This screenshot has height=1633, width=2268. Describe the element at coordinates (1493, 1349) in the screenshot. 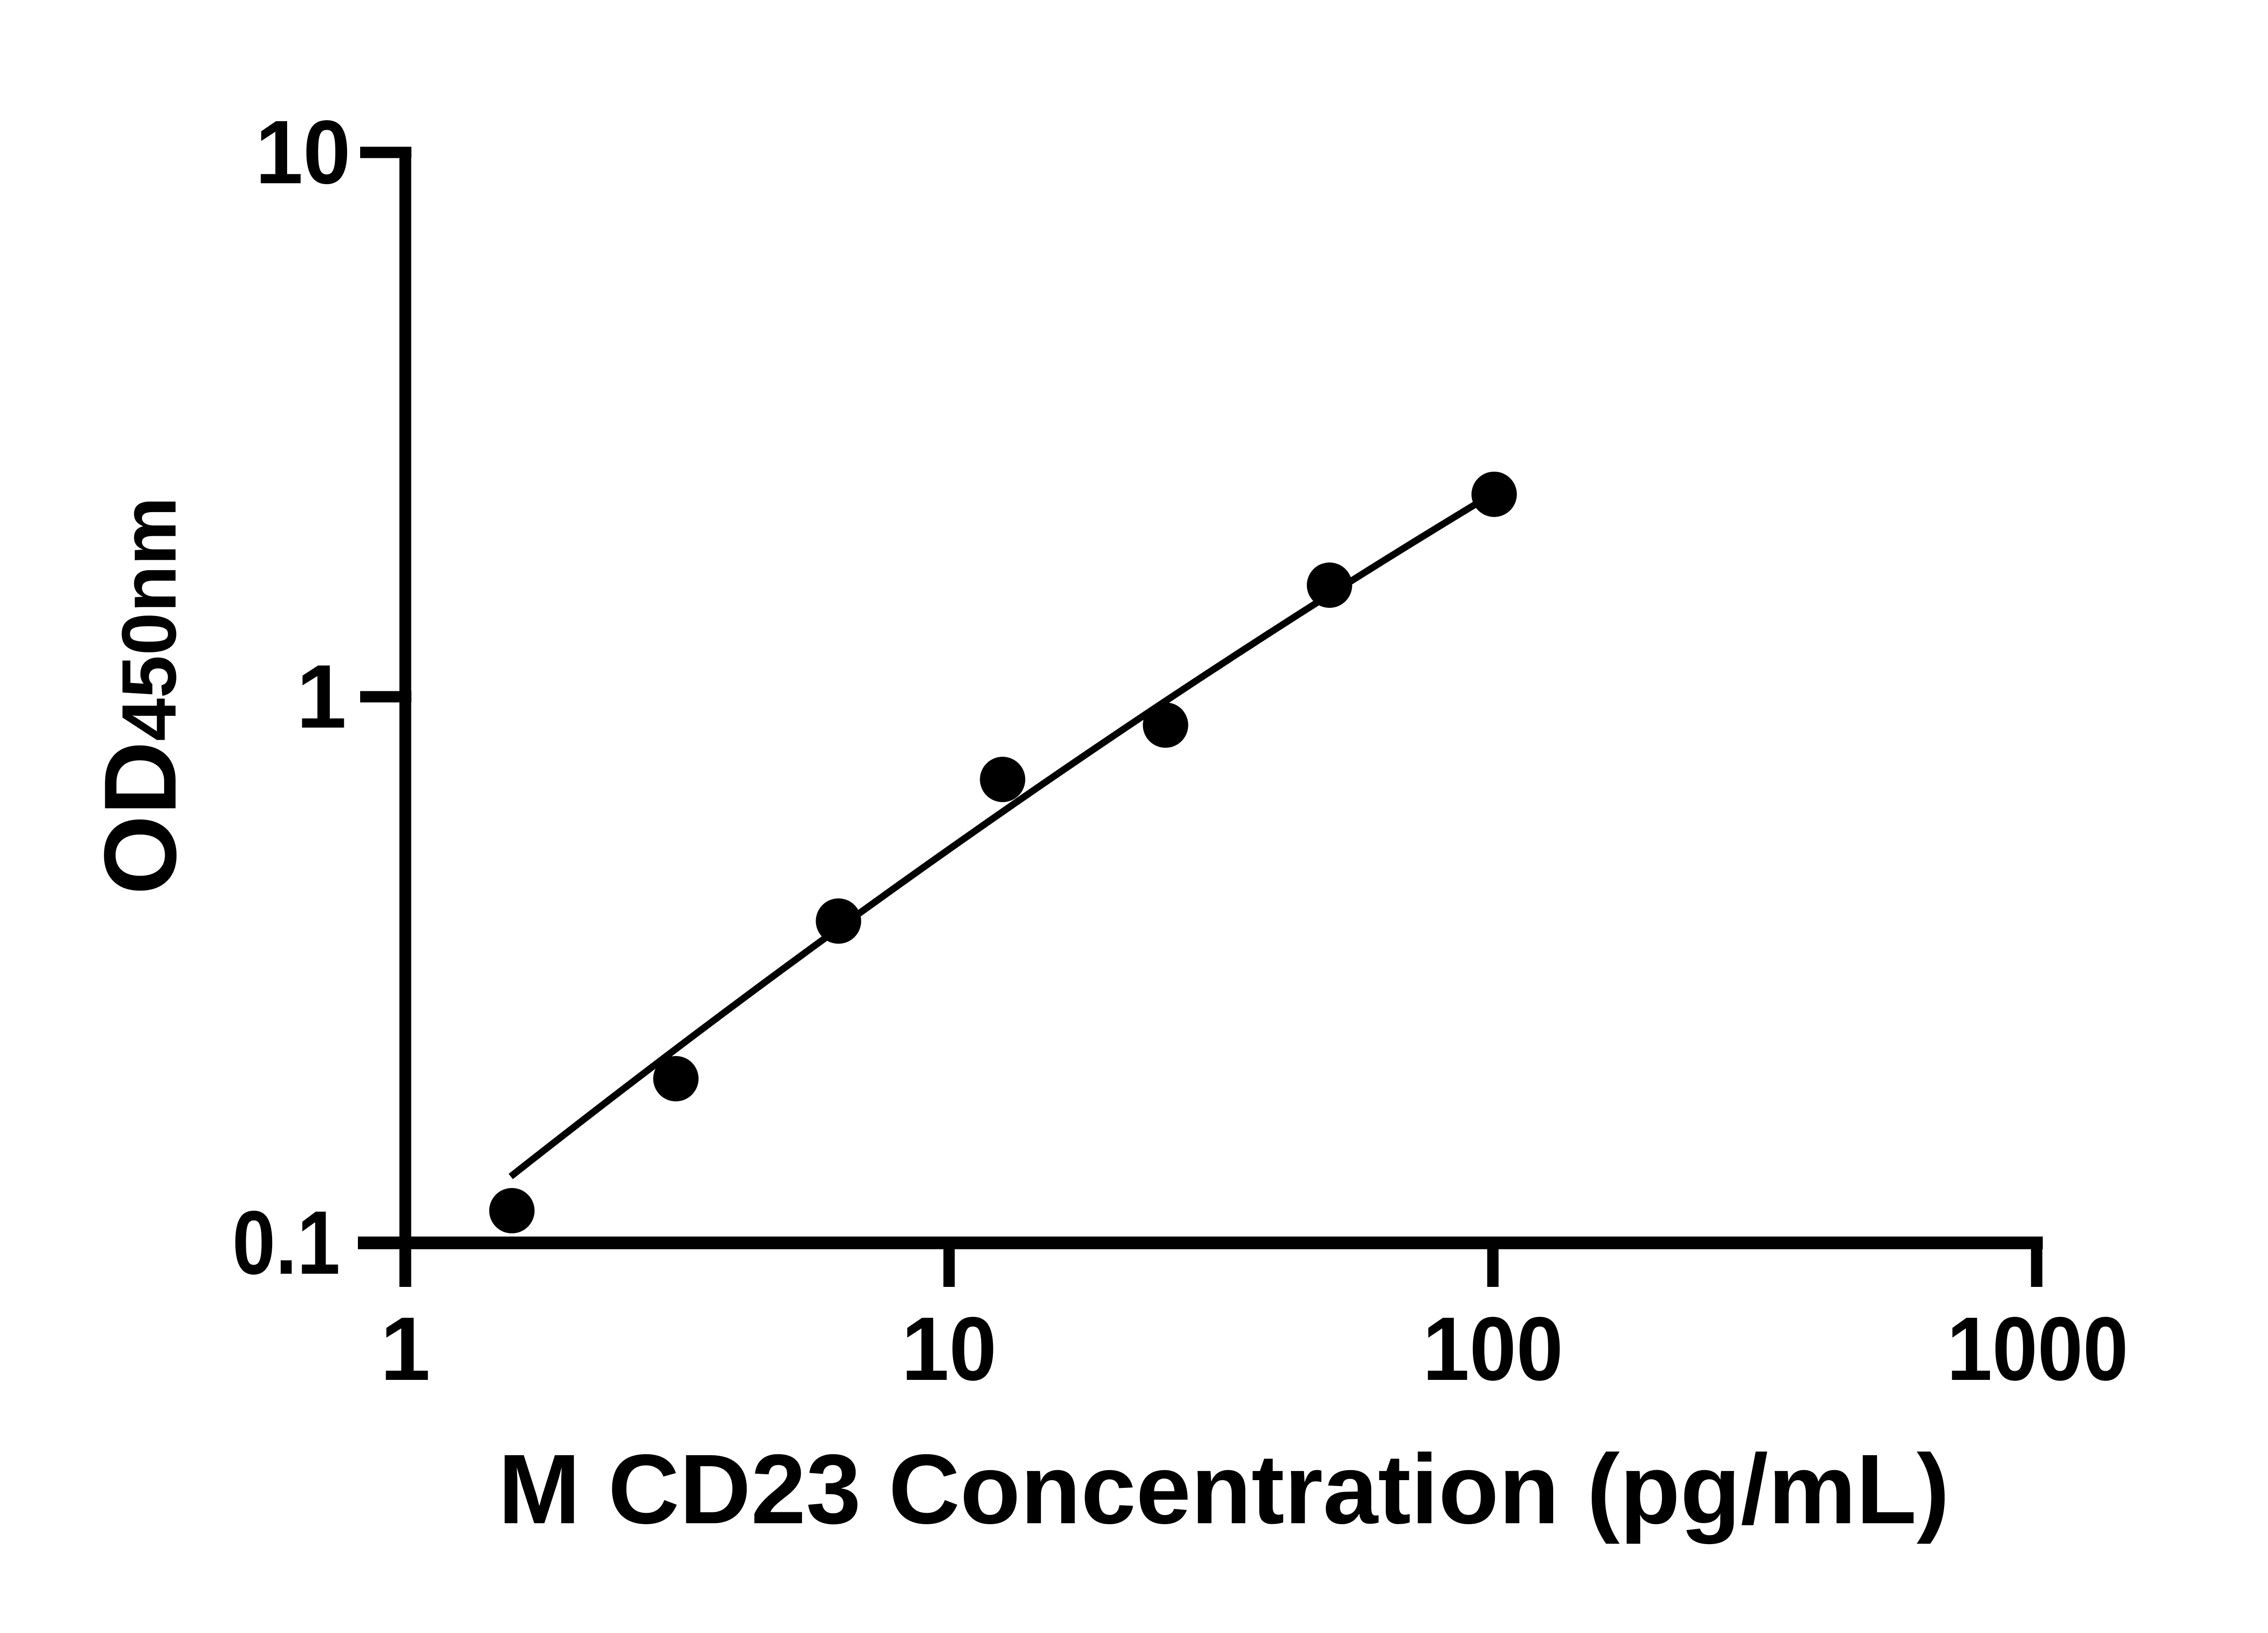

I see `svg-text: 100` at that location.